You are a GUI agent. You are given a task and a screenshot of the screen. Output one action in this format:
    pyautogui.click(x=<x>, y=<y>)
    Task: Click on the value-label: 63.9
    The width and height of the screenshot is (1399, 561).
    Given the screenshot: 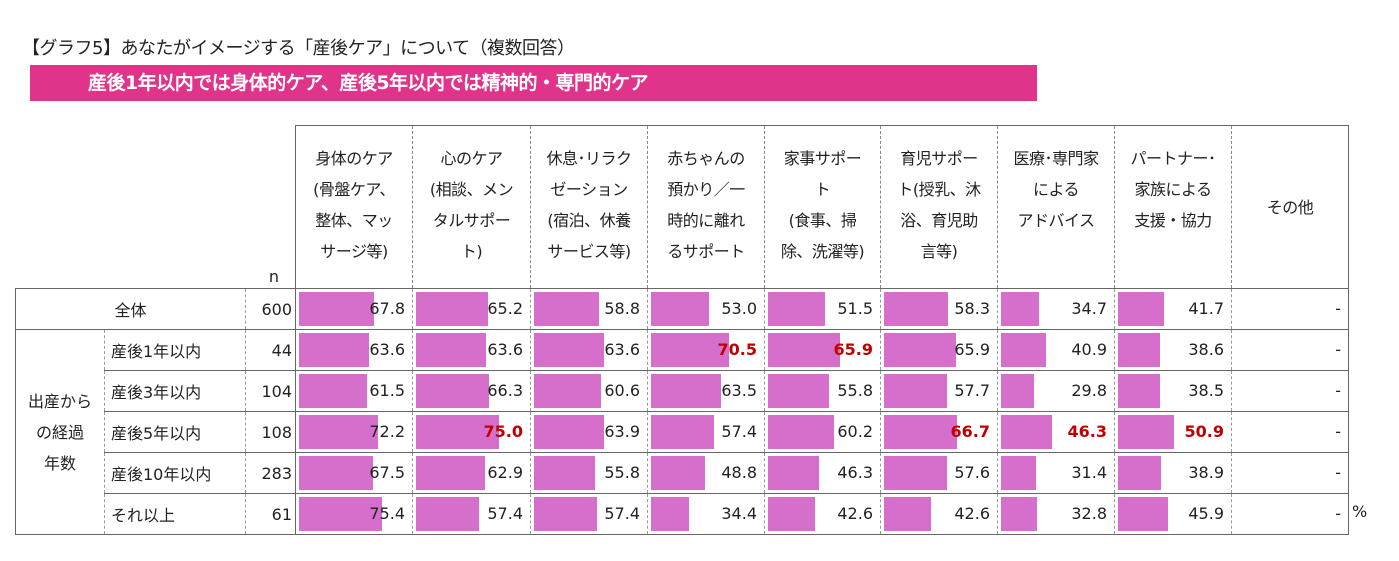 What is the action you would take?
    pyautogui.click(x=622, y=431)
    